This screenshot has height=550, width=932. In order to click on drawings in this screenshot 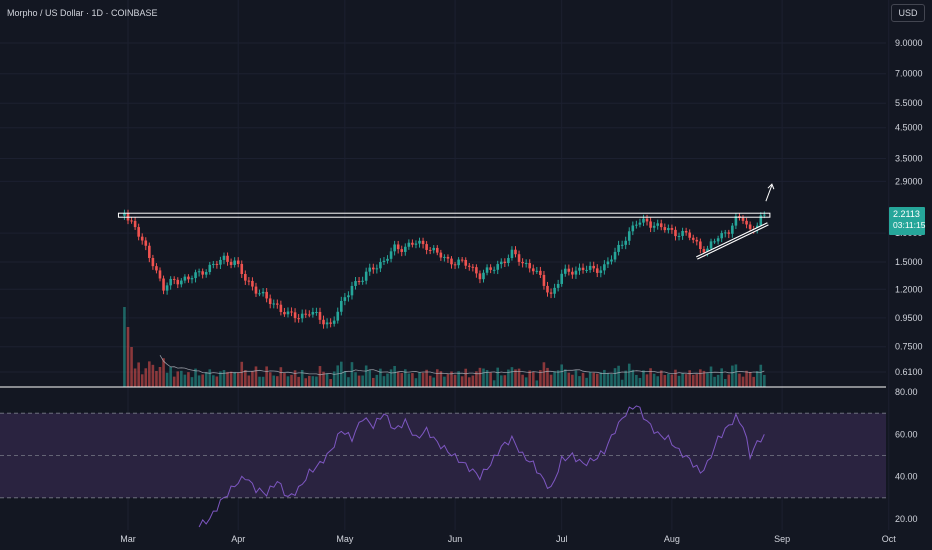, I will do `click(446, 221)`.